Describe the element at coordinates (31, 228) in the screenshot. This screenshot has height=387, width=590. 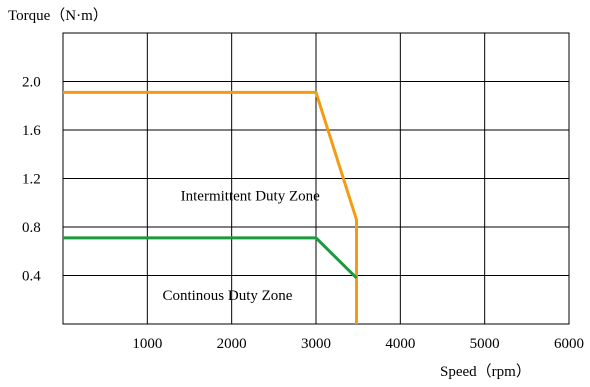
I see `y-tick-label: 0.8` at that location.